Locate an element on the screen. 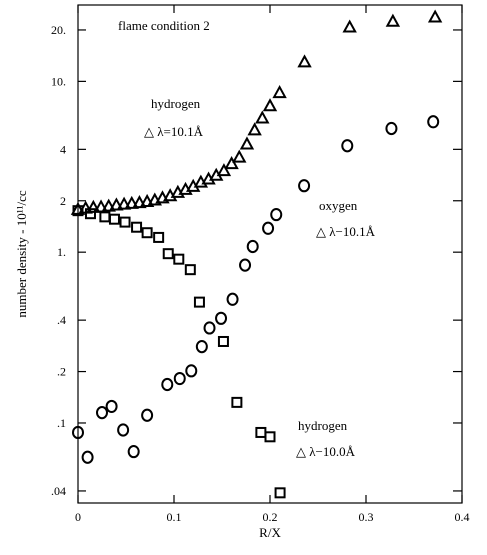 Image resolution: width=487 pixels, height=555 pixels. hydrogen-10-0-lambda: △ λ−10.0Å is located at coordinates (326, 451).